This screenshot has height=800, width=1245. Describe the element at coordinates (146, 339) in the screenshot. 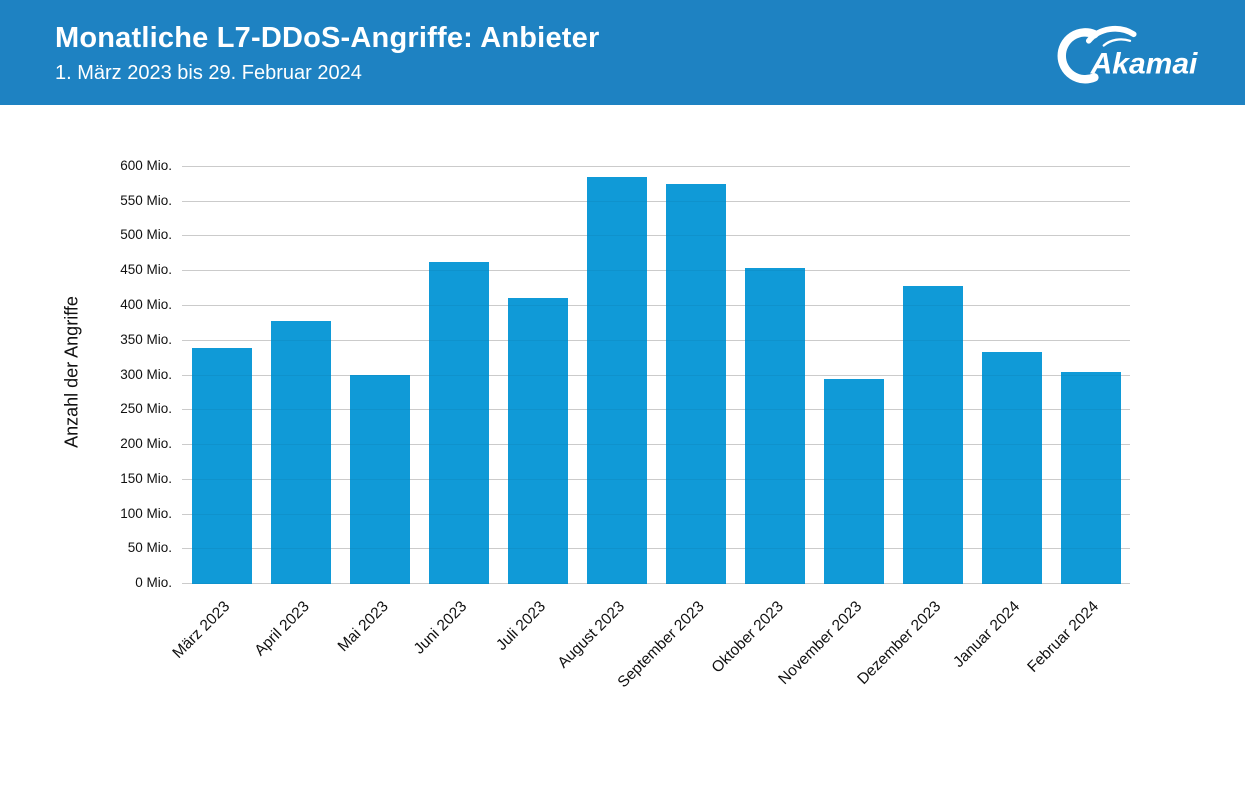

I see `y-tick-label: 350 Mio.` at that location.